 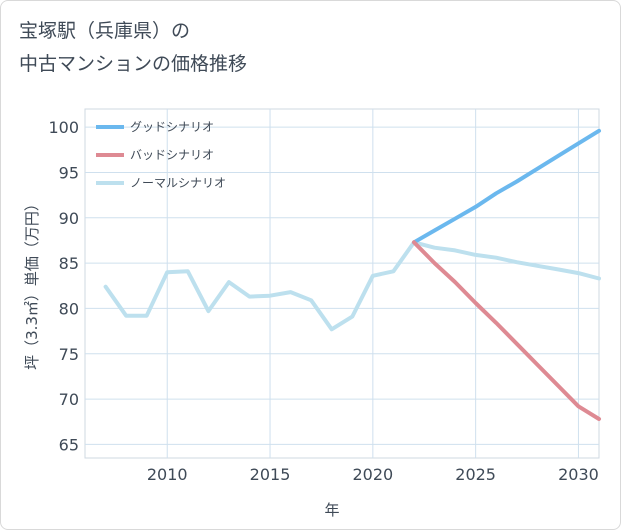 I want to click on x-tick-label: 2030, so click(x=578, y=474).